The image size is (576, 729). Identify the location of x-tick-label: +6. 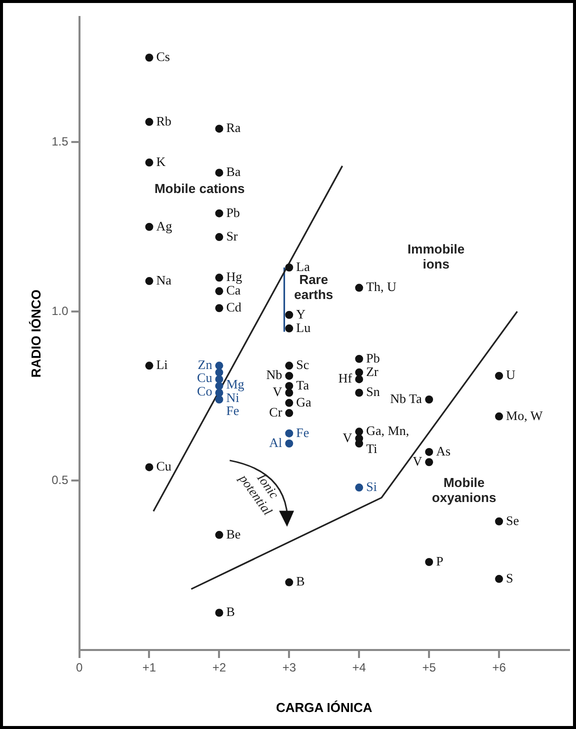
(499, 667).